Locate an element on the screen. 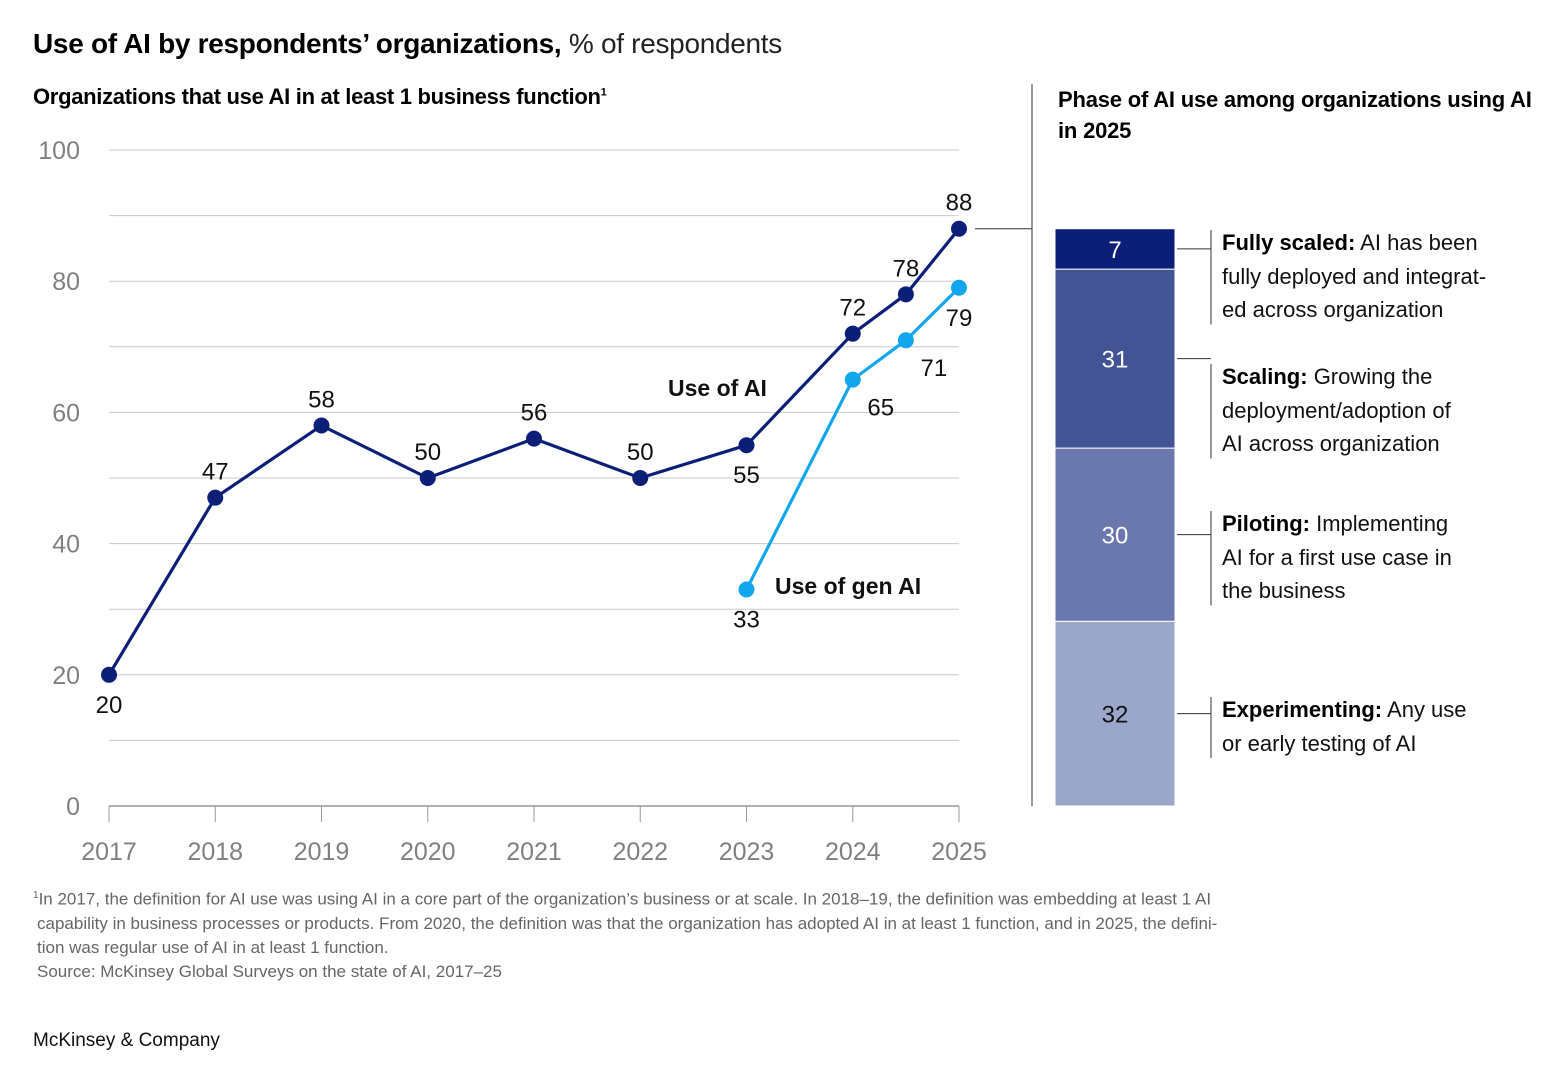 This screenshot has width=1558, height=1088. bar-segment-scaling is located at coordinates (1115, 358).